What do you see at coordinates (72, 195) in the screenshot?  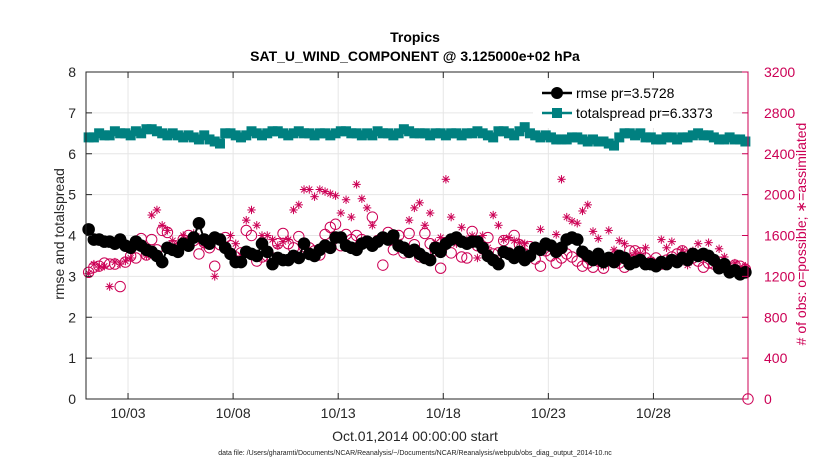 I see `left-tick-label-5: 5` at bounding box center [72, 195].